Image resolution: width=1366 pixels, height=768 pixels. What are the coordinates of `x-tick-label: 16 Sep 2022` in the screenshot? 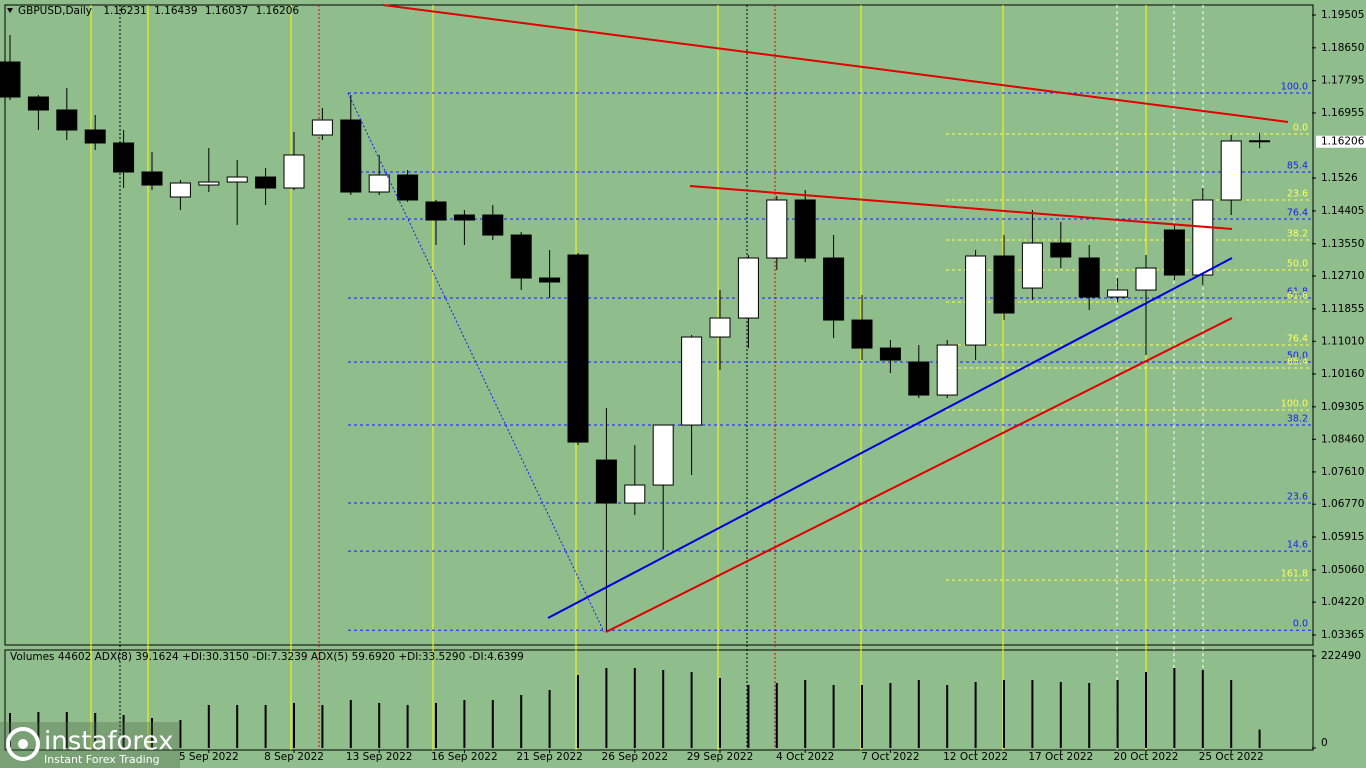 It's located at (464, 757).